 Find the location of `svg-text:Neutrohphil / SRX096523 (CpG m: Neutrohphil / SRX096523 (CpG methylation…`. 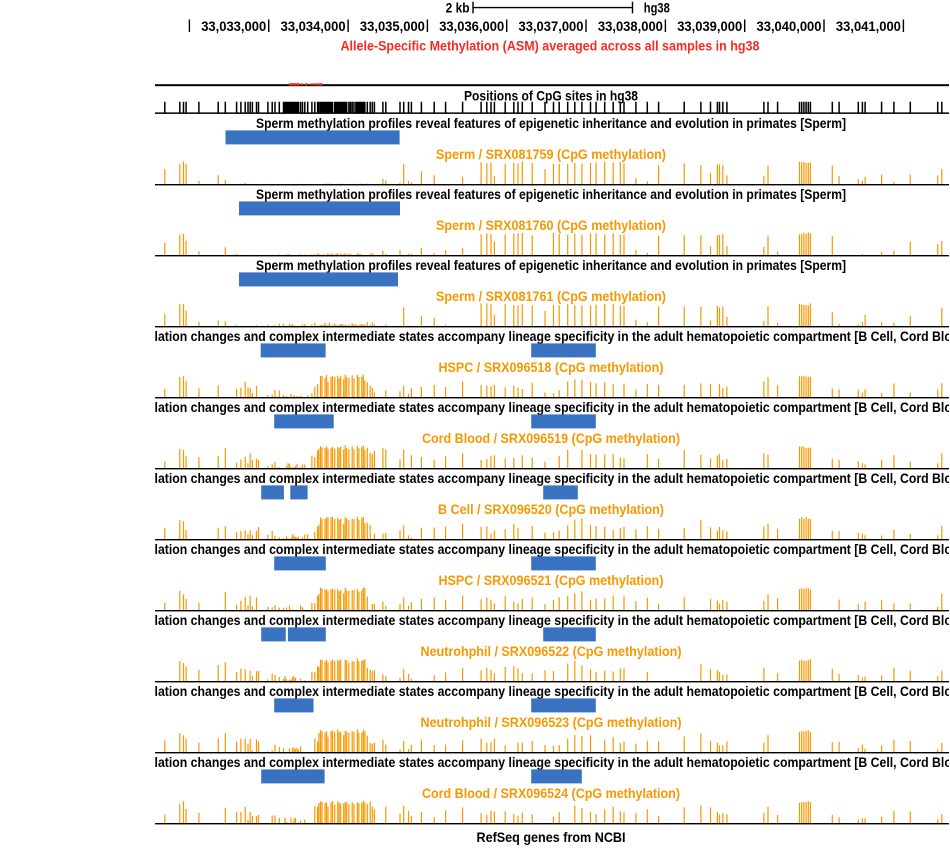

svg-text:Neutrohphil / SRX096523 (CpG m: Neutrohphil / SRX096523 (CpG methylation… is located at coordinates (551, 722).